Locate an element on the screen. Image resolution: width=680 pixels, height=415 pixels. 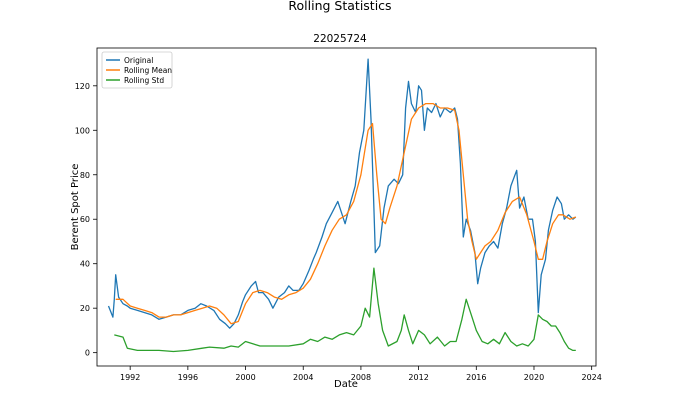
y-axis-label: Berent Spot Price is located at coordinates (75, 207).